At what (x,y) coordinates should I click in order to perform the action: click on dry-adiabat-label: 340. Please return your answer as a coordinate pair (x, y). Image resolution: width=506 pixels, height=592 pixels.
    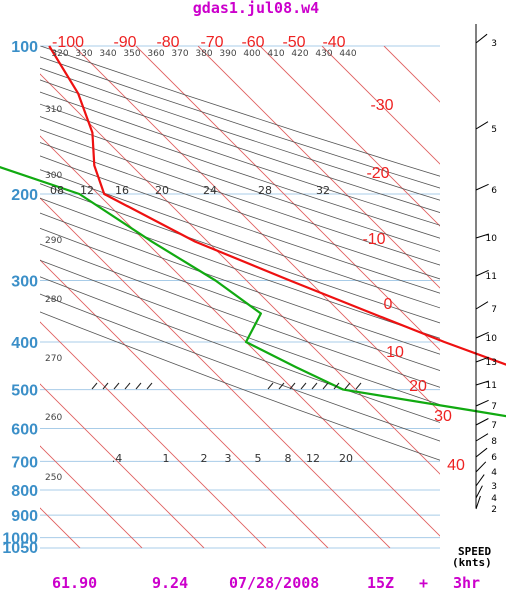
    Looking at the image, I should click on (107, 54).